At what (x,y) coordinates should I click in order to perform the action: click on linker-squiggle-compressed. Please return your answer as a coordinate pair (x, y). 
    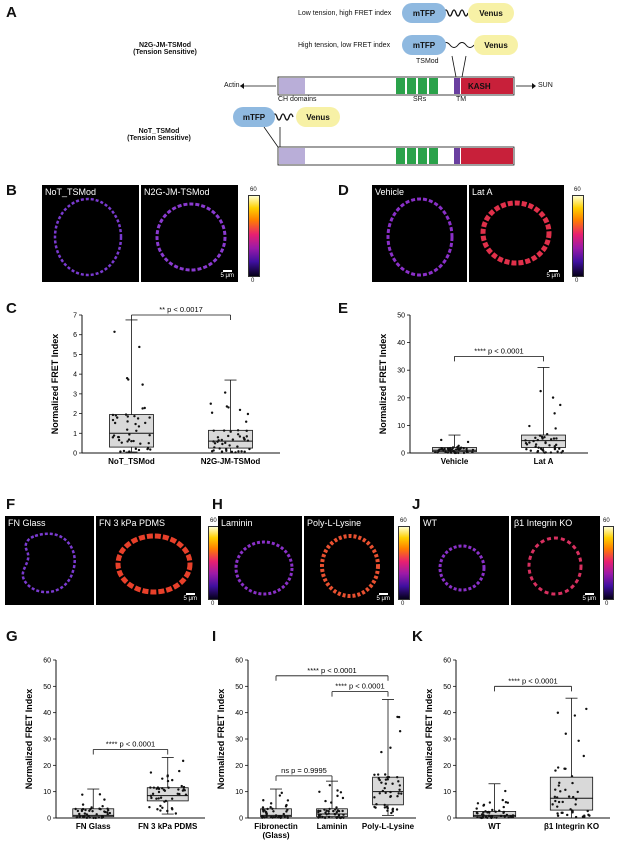
    Looking at the image, I should click on (456, 13).